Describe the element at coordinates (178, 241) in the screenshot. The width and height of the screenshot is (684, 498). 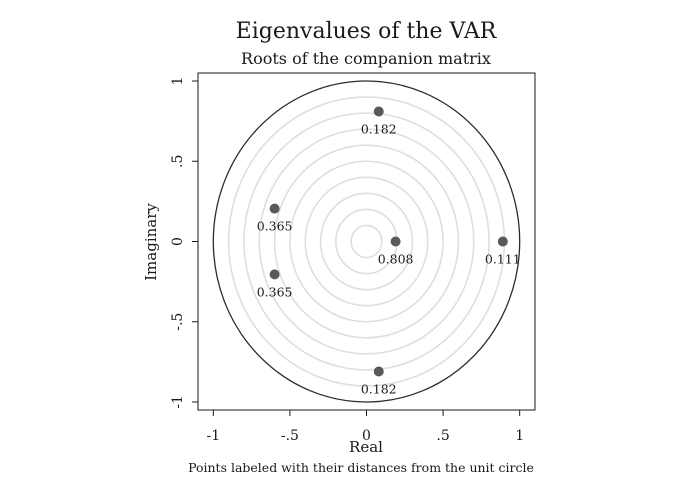
I see `y-tick-label: 0` at that location.